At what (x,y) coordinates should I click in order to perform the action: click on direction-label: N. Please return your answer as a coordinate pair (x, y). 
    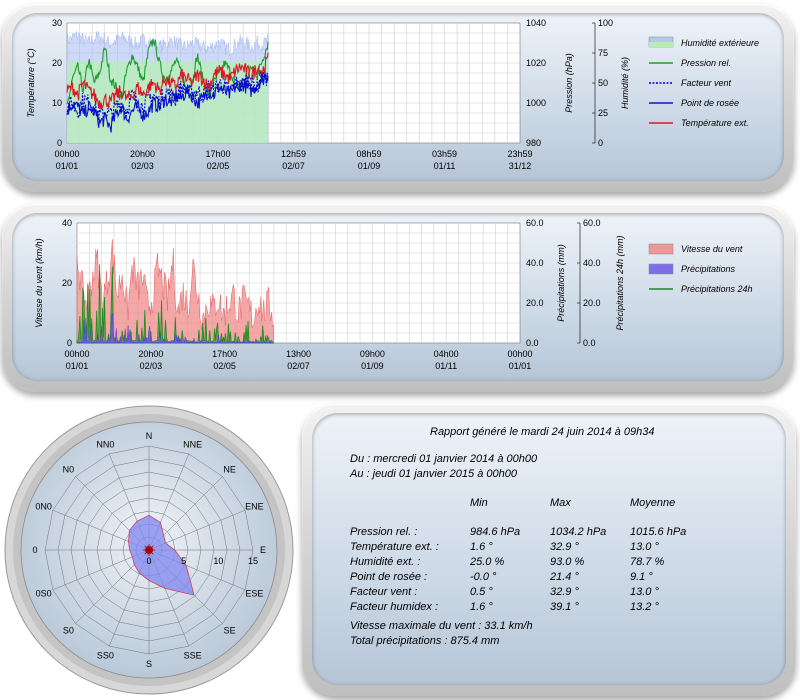
    Looking at the image, I should click on (149, 436).